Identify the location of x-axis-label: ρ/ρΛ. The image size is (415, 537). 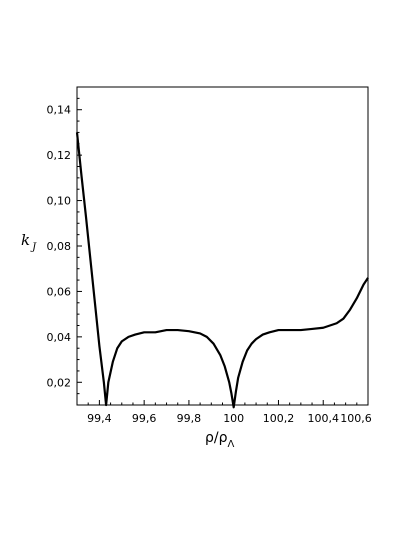
(220, 440).